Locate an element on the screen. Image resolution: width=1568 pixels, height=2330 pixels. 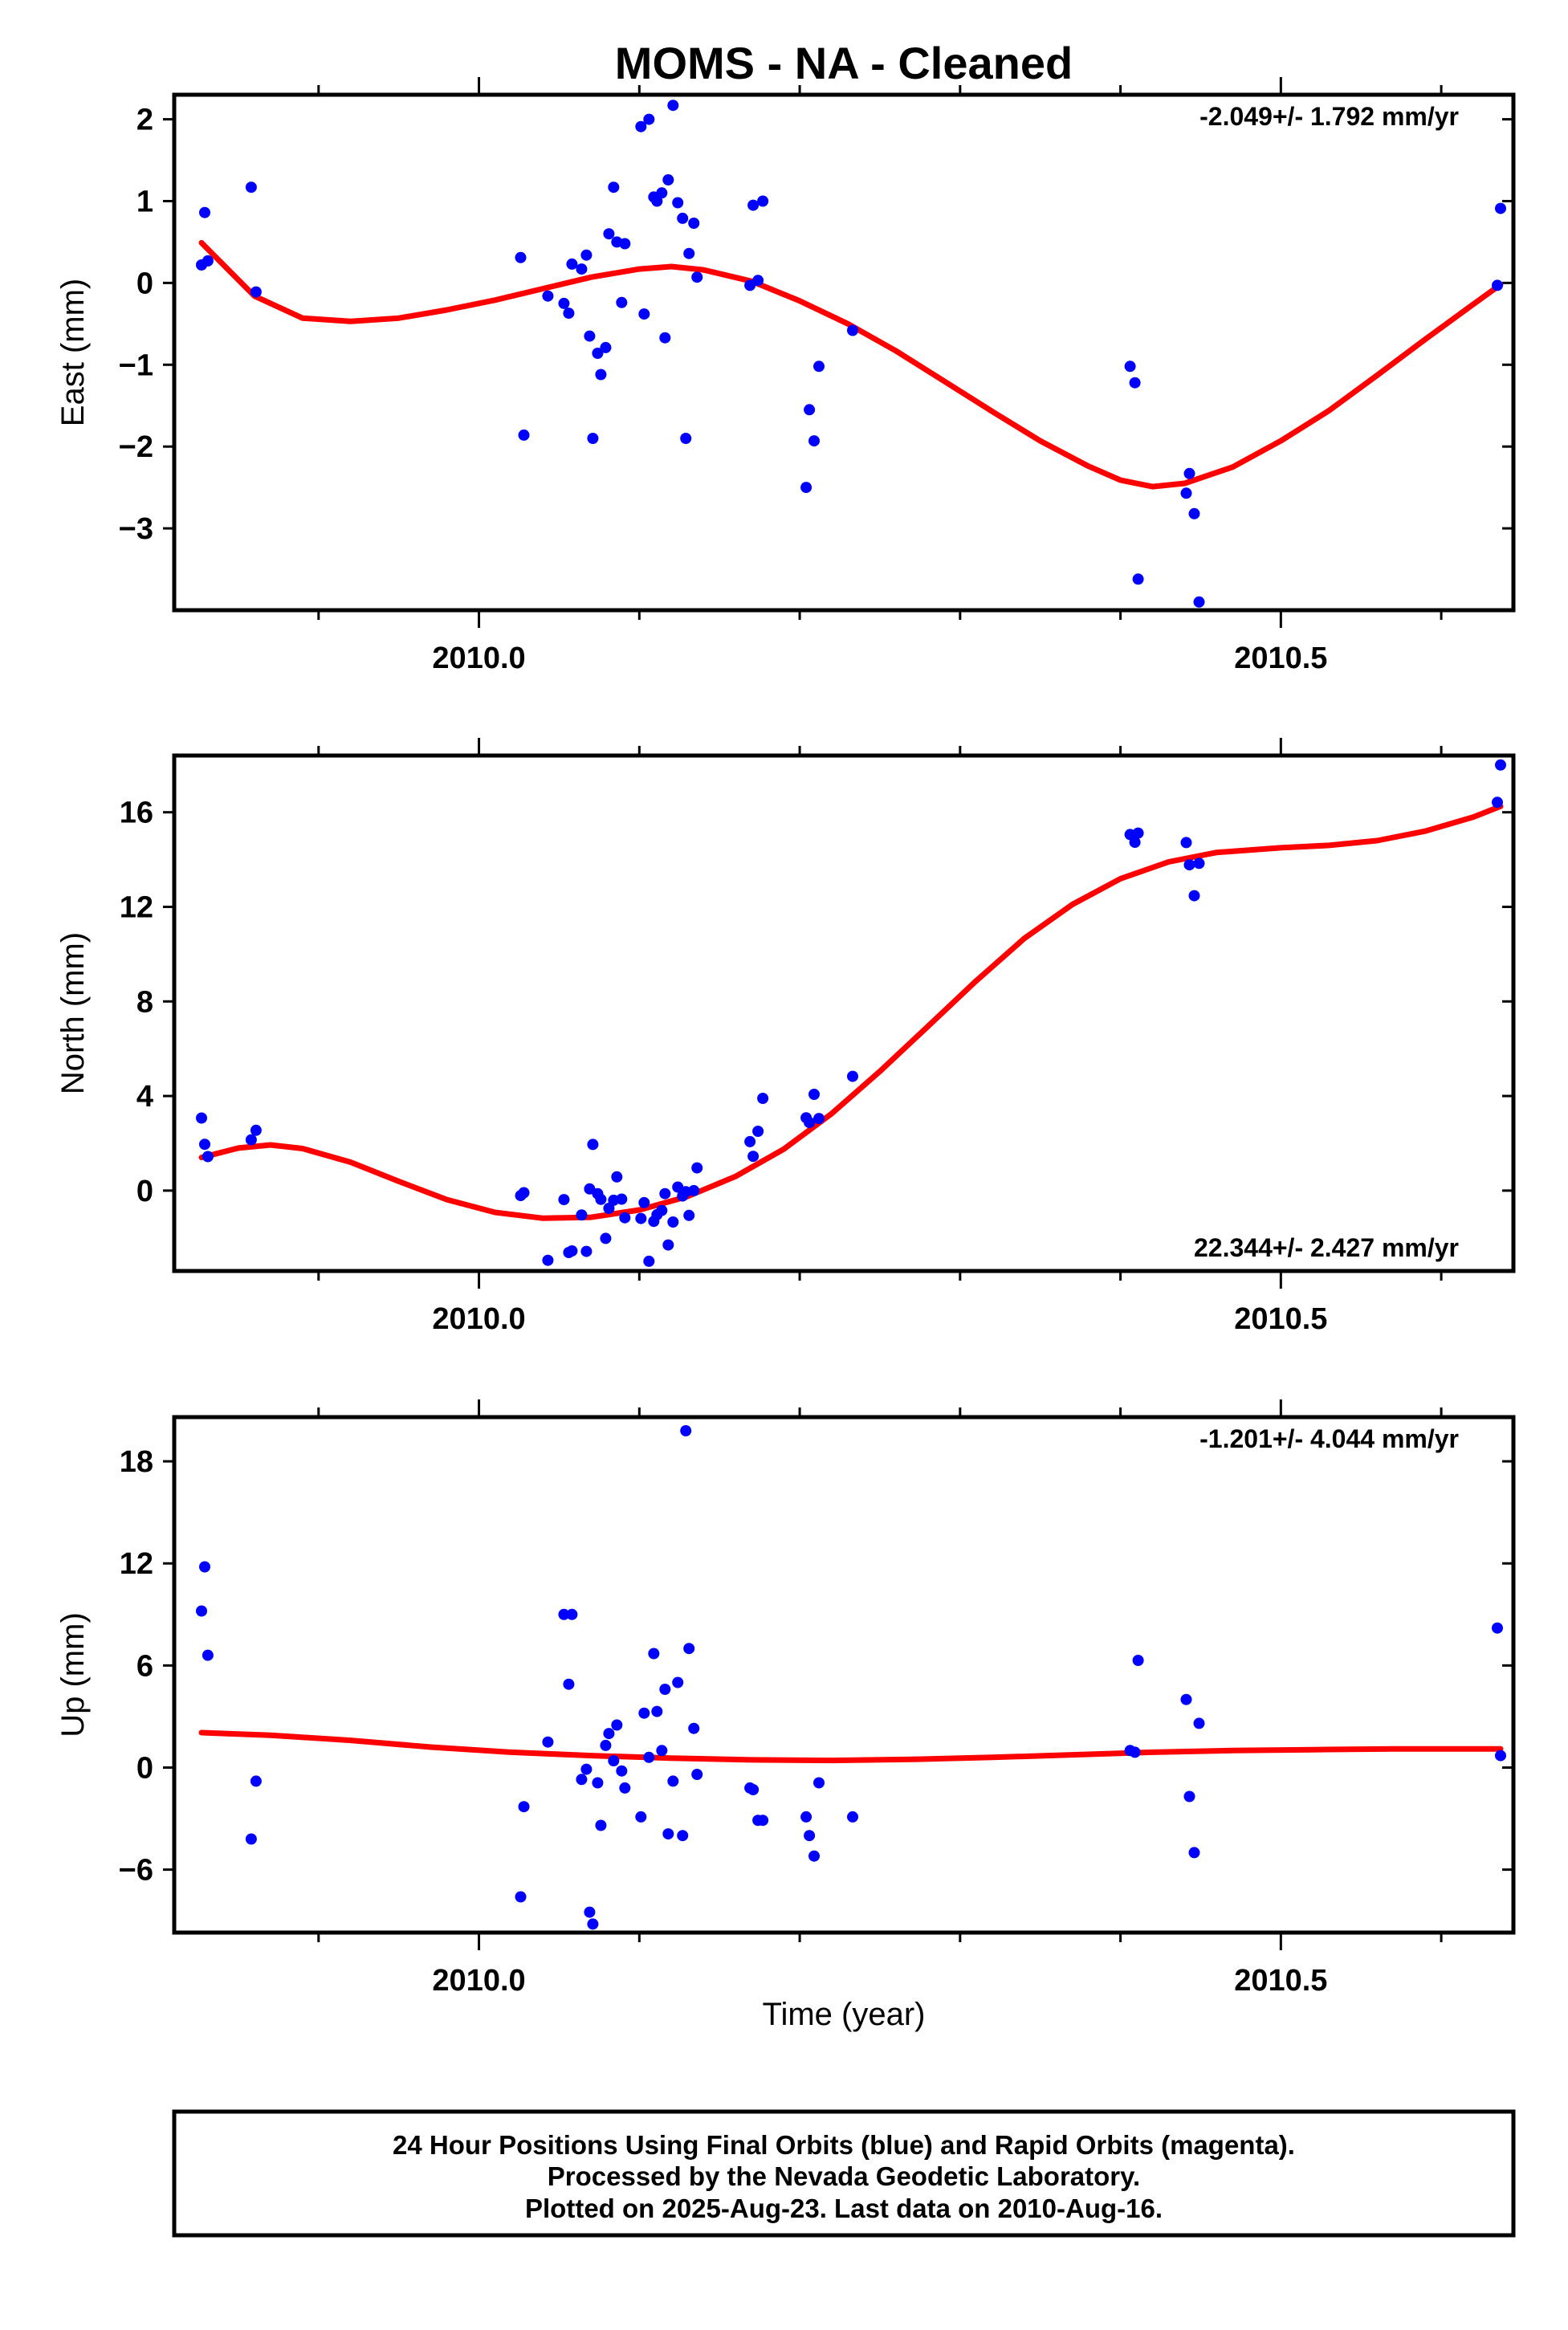
y-axis-label: North (mm) is located at coordinates (73, 1013).